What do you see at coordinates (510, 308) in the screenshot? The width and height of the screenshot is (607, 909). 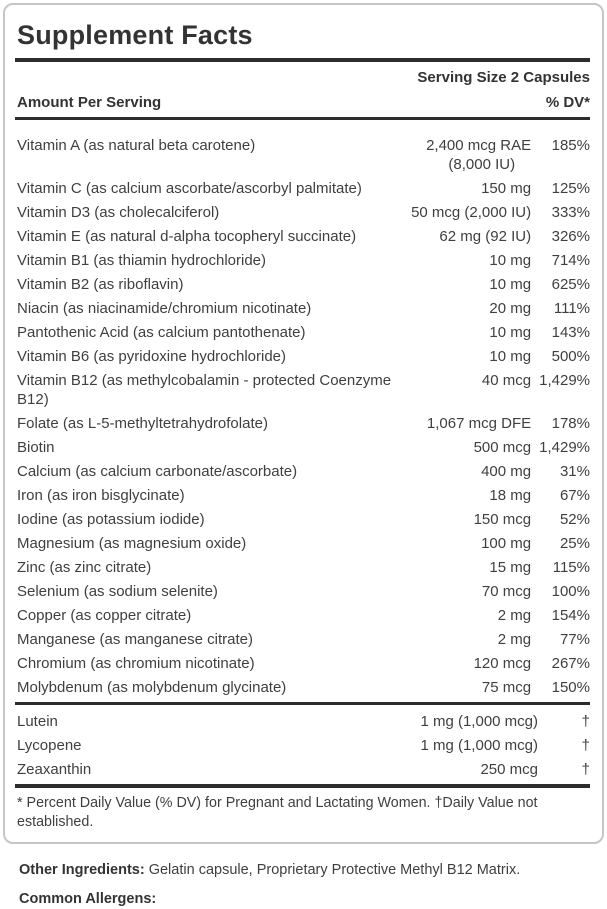 I see `nutrient-amount: 20 mg` at bounding box center [510, 308].